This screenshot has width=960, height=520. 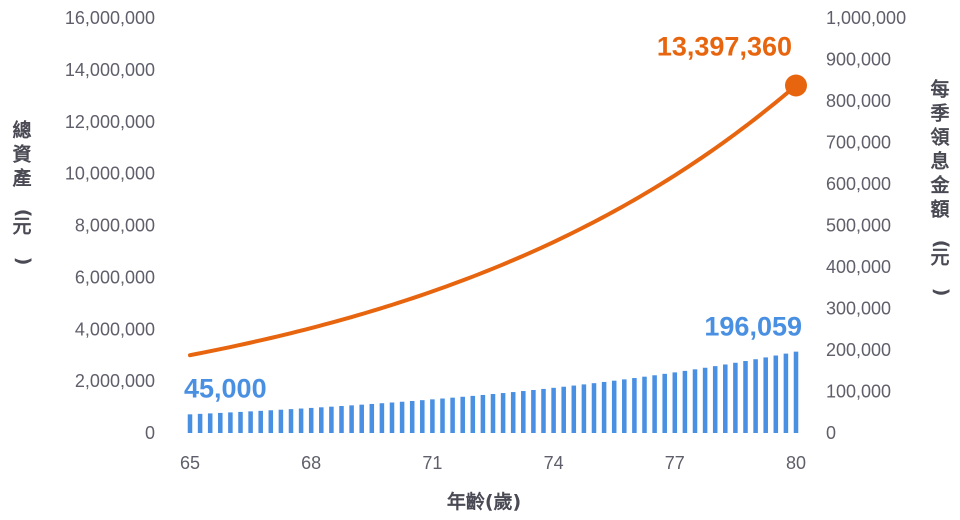 What do you see at coordinates (110, 174) in the screenshot?
I see `left-tick-label: 10,000,000` at bounding box center [110, 174].